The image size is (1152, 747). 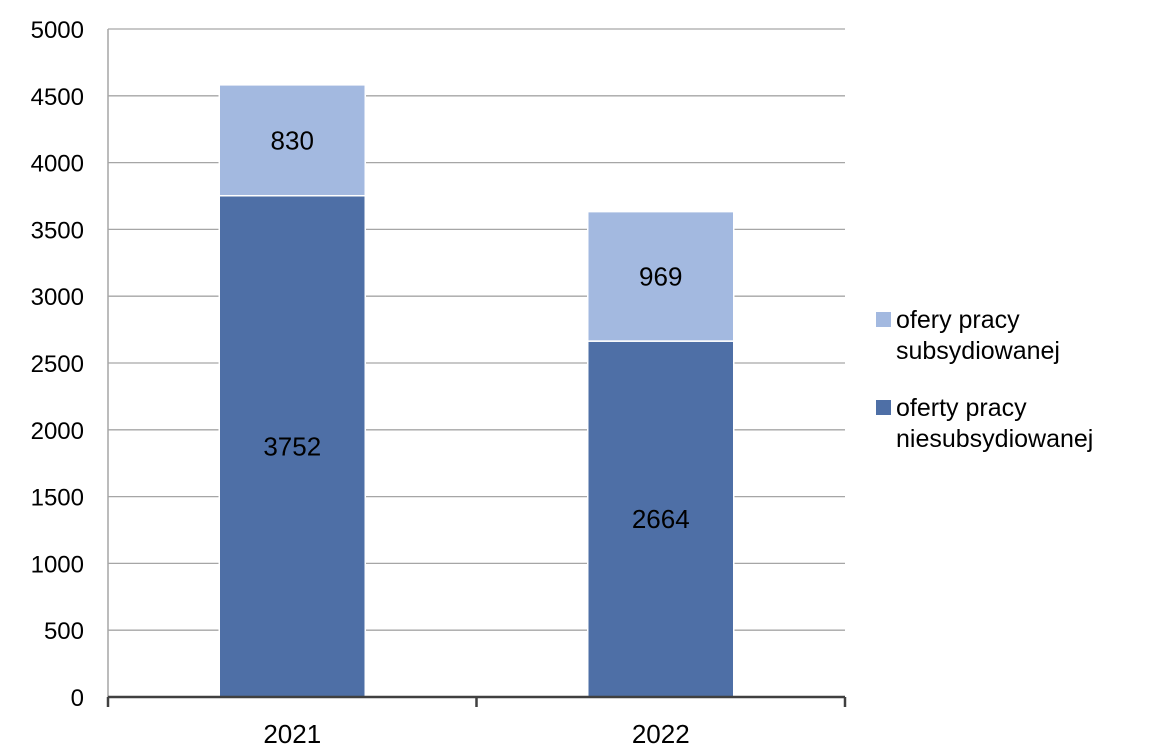 I want to click on y-tick-label: 1000, so click(x=57, y=564).